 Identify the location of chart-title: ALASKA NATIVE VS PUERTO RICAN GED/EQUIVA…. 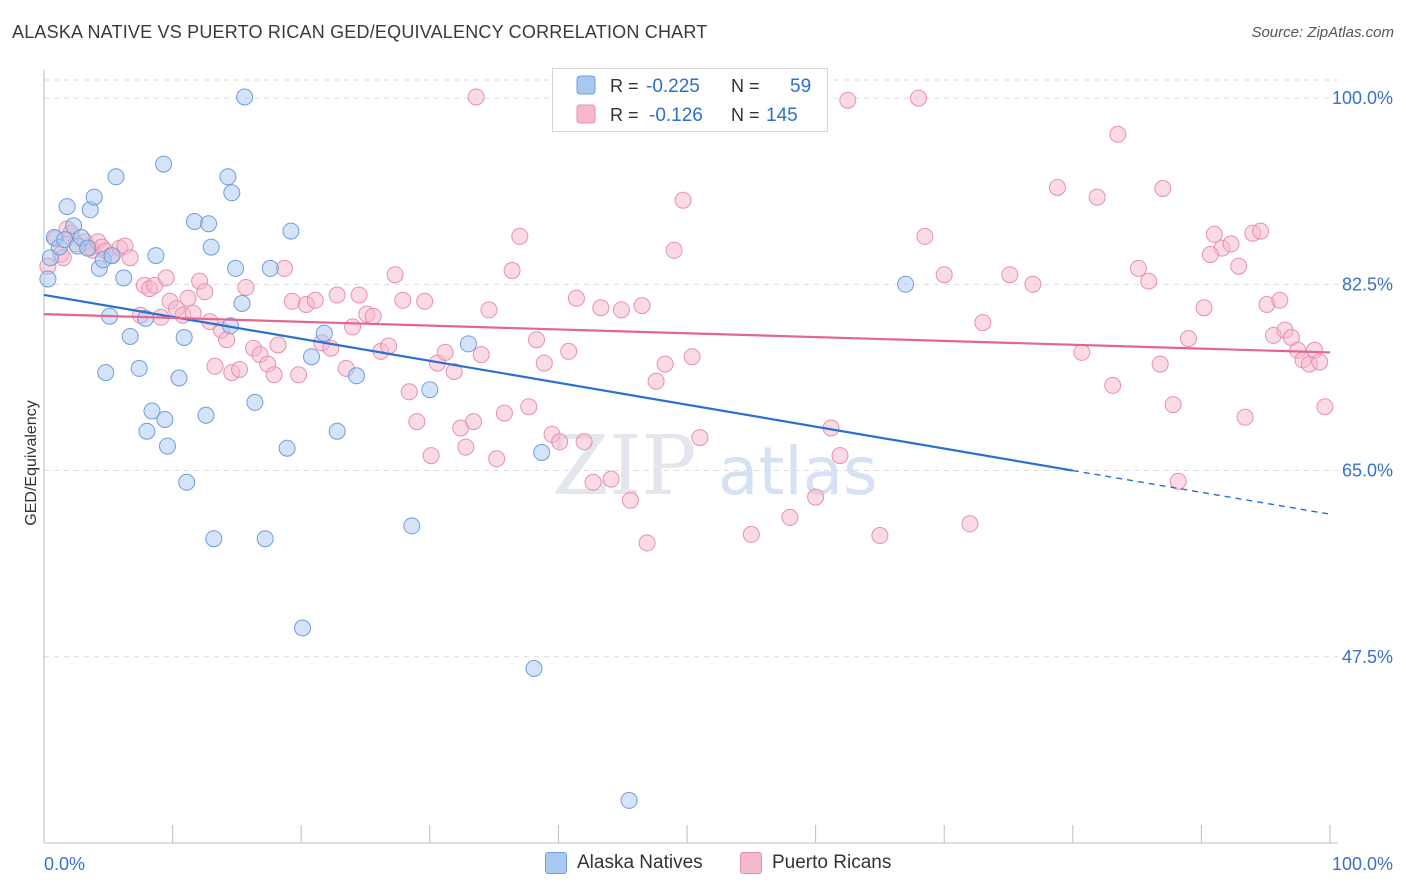
(360, 32).